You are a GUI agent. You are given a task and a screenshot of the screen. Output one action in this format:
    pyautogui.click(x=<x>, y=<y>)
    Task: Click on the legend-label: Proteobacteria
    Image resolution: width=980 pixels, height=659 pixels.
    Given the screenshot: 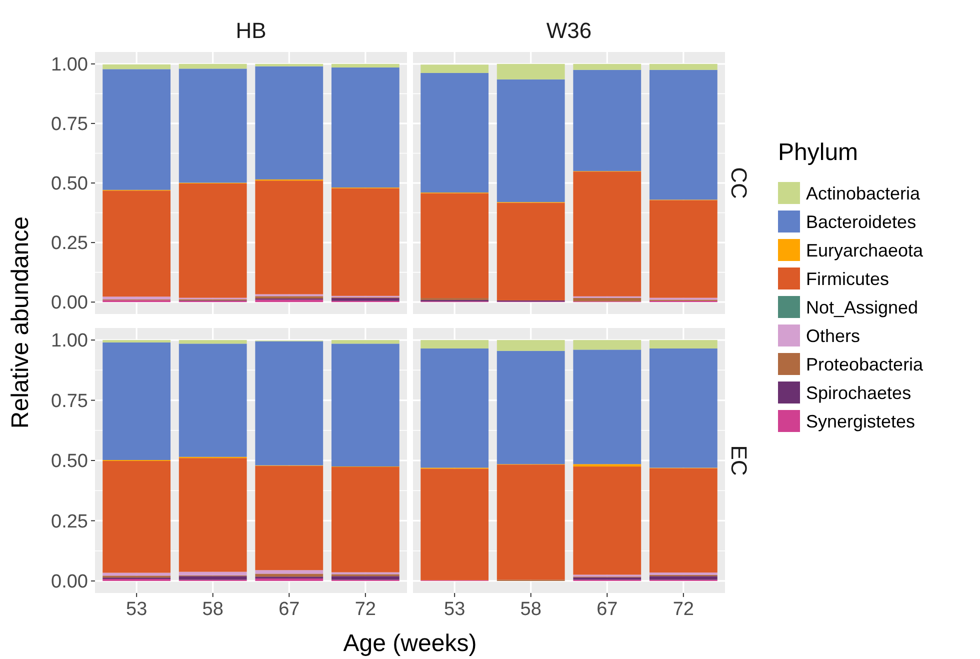 What is the action you would take?
    pyautogui.click(x=865, y=364)
    